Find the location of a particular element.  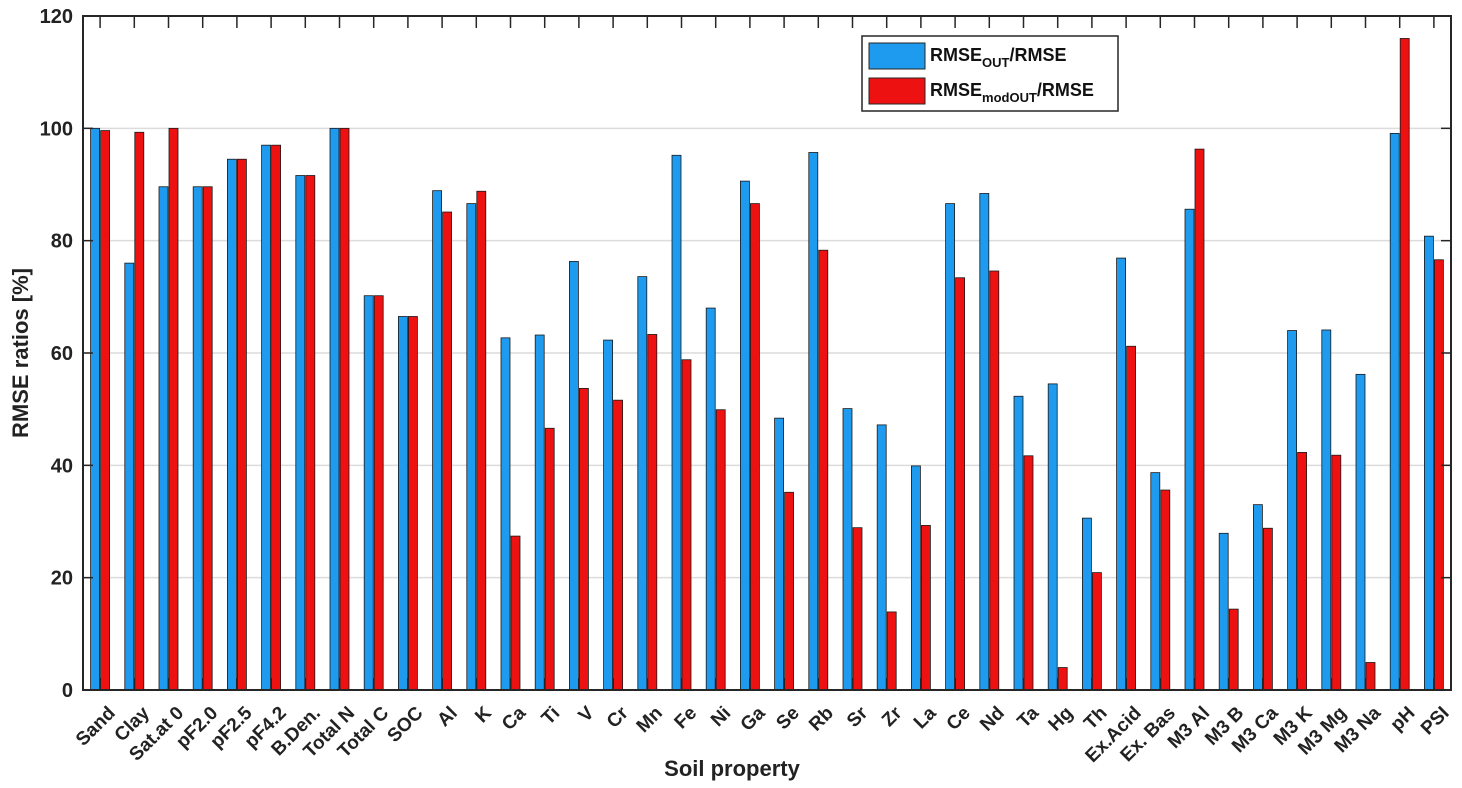

legend-entry-modout-tail: /RMSE is located at coordinates (1065, 90).